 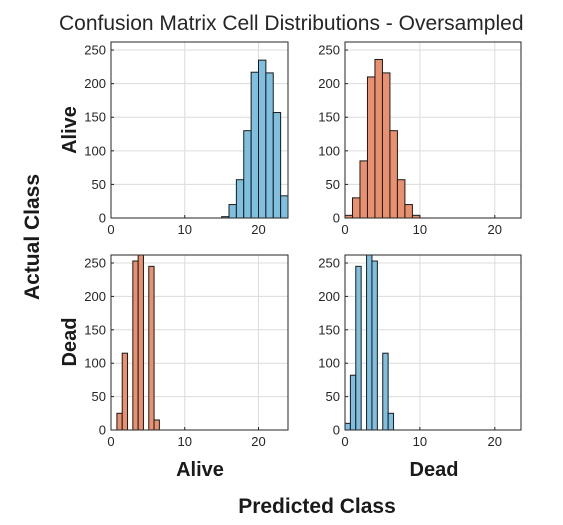 What do you see at coordinates (32, 237) in the screenshot?
I see `y-axis-label: Actual Class` at bounding box center [32, 237].